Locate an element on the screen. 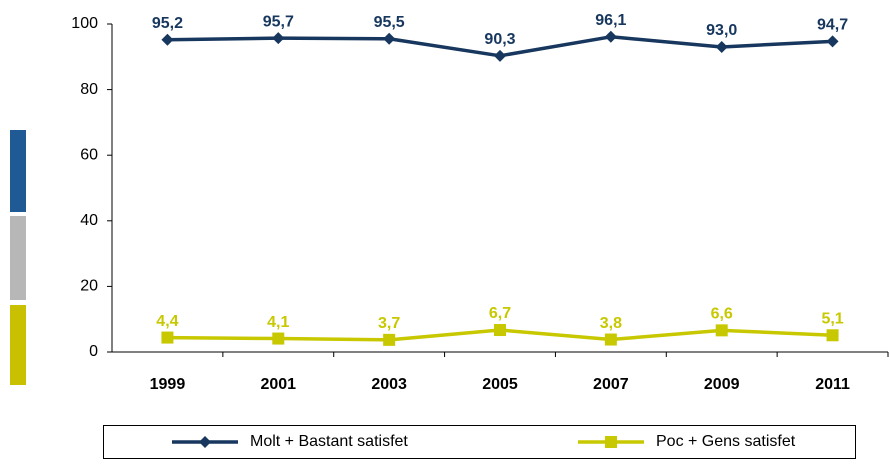 This screenshot has width=890, height=464. y-tick-label: 80 is located at coordinates (89, 89).